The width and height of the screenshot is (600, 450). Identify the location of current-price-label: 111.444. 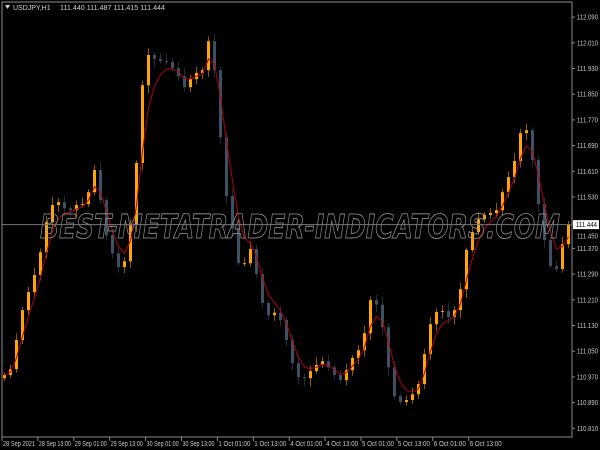
(586, 225).